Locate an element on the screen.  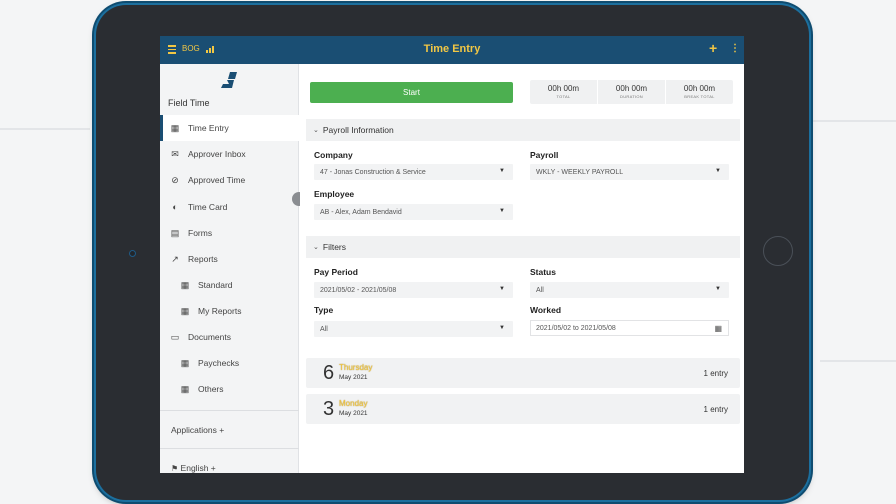
sidebar-item-forms: ▤ Forms is located at coordinates (229, 233).